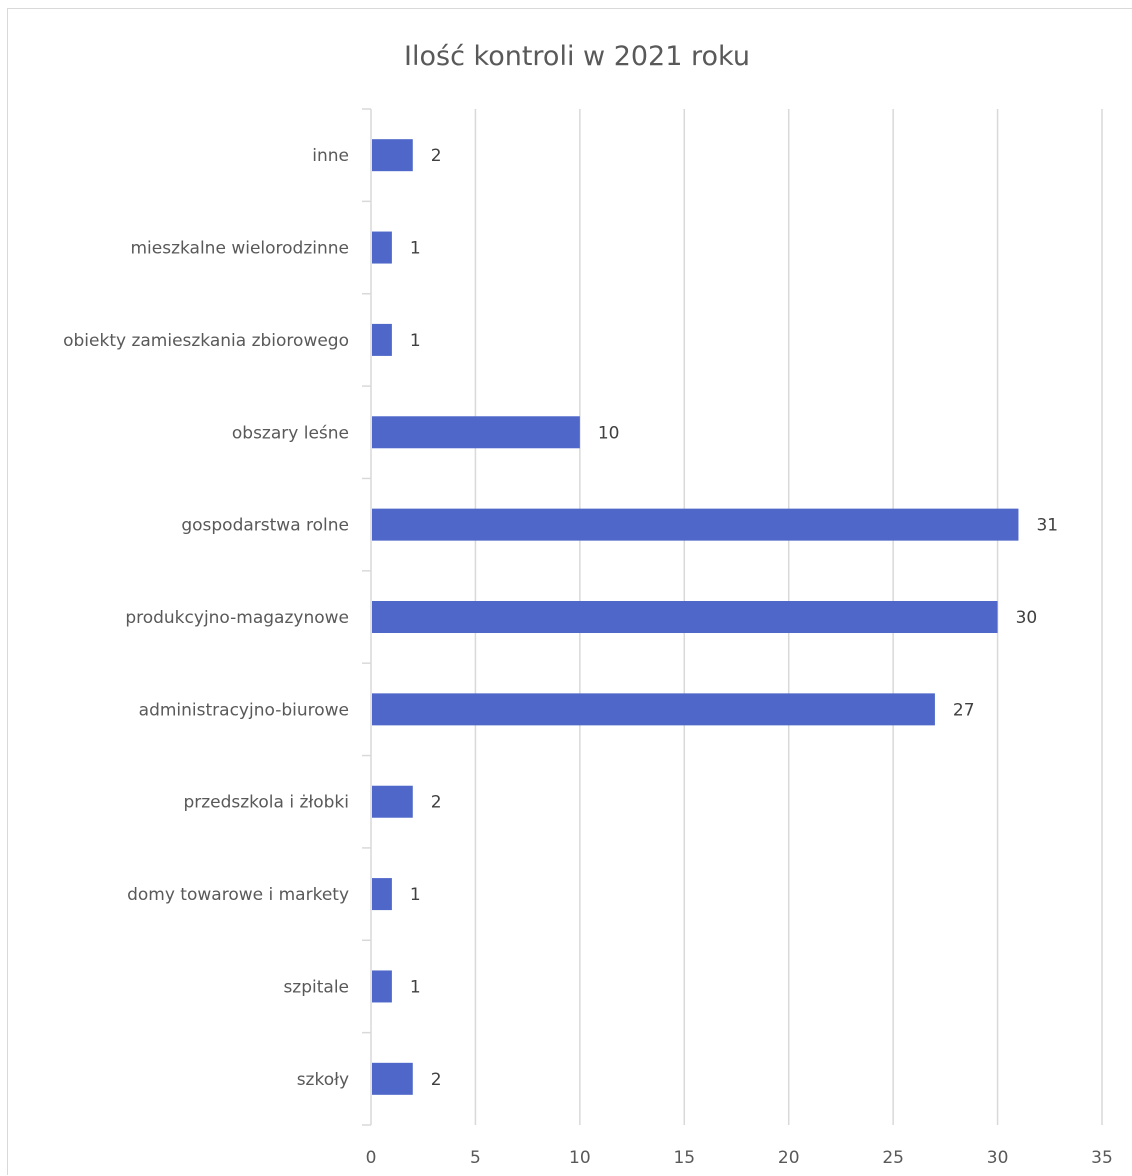 This screenshot has height=1176, width=1132. What do you see at coordinates (367, 617) in the screenshot?
I see `category-axis` at bounding box center [367, 617].